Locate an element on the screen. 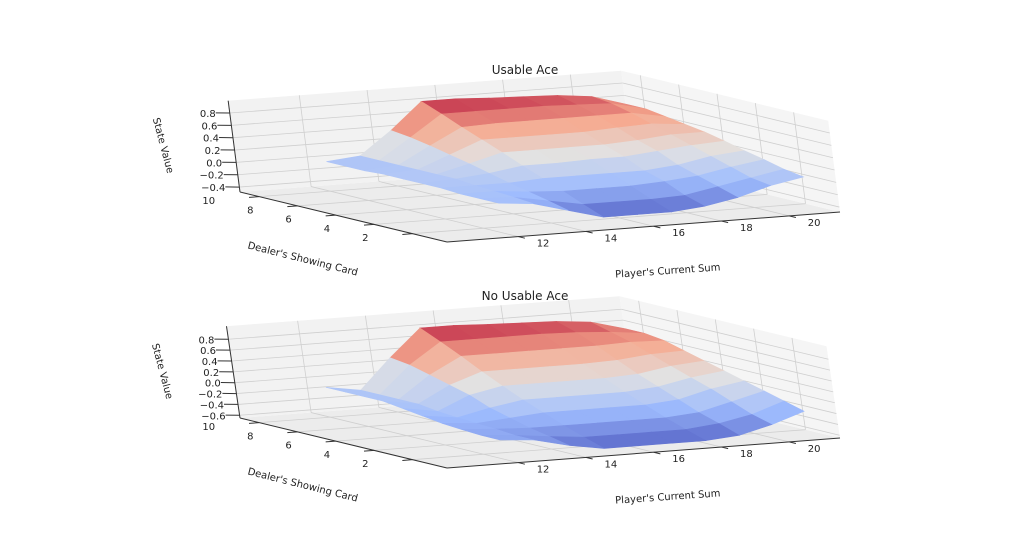 The width and height of the screenshot is (1024, 539). z-tick-label: −0.6 is located at coordinates (213, 416).